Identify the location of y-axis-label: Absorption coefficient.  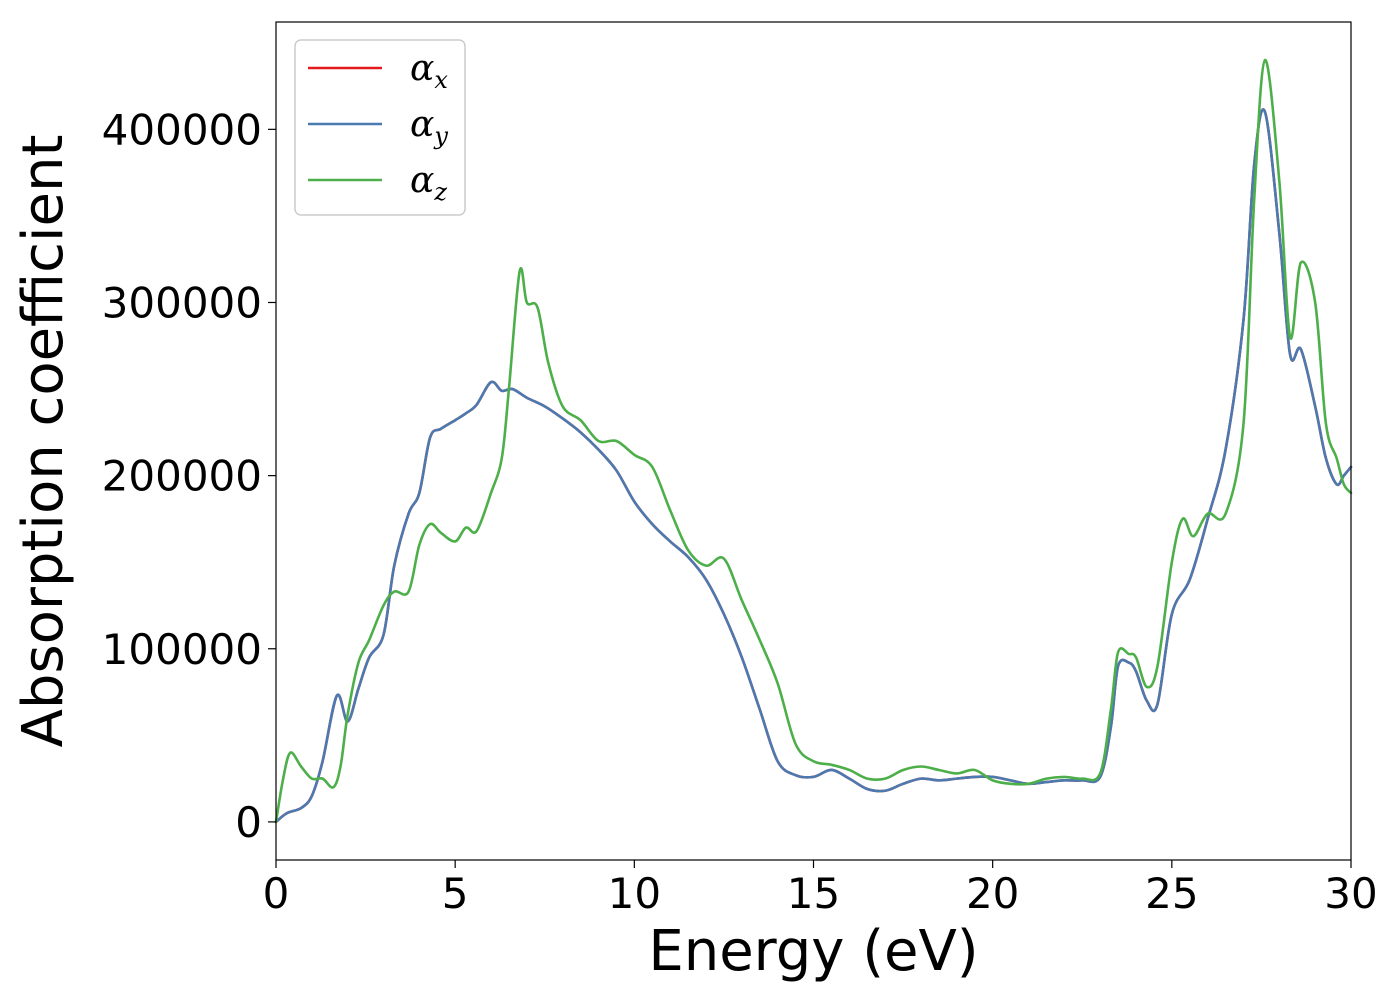
(43, 441).